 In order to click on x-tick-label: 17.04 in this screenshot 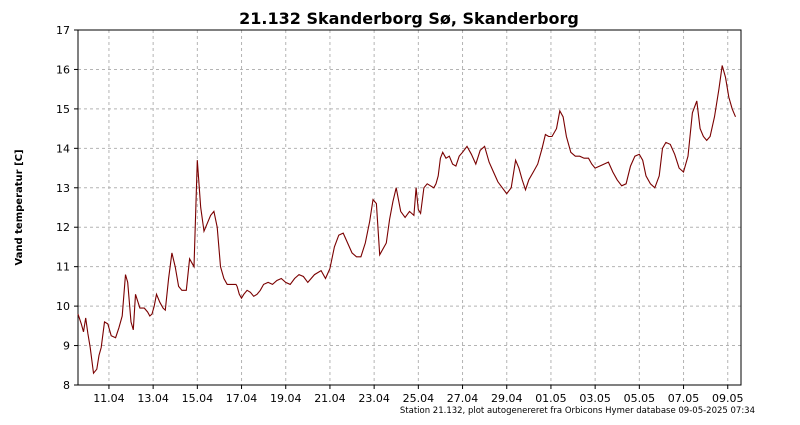, I will do `click(242, 398)`.